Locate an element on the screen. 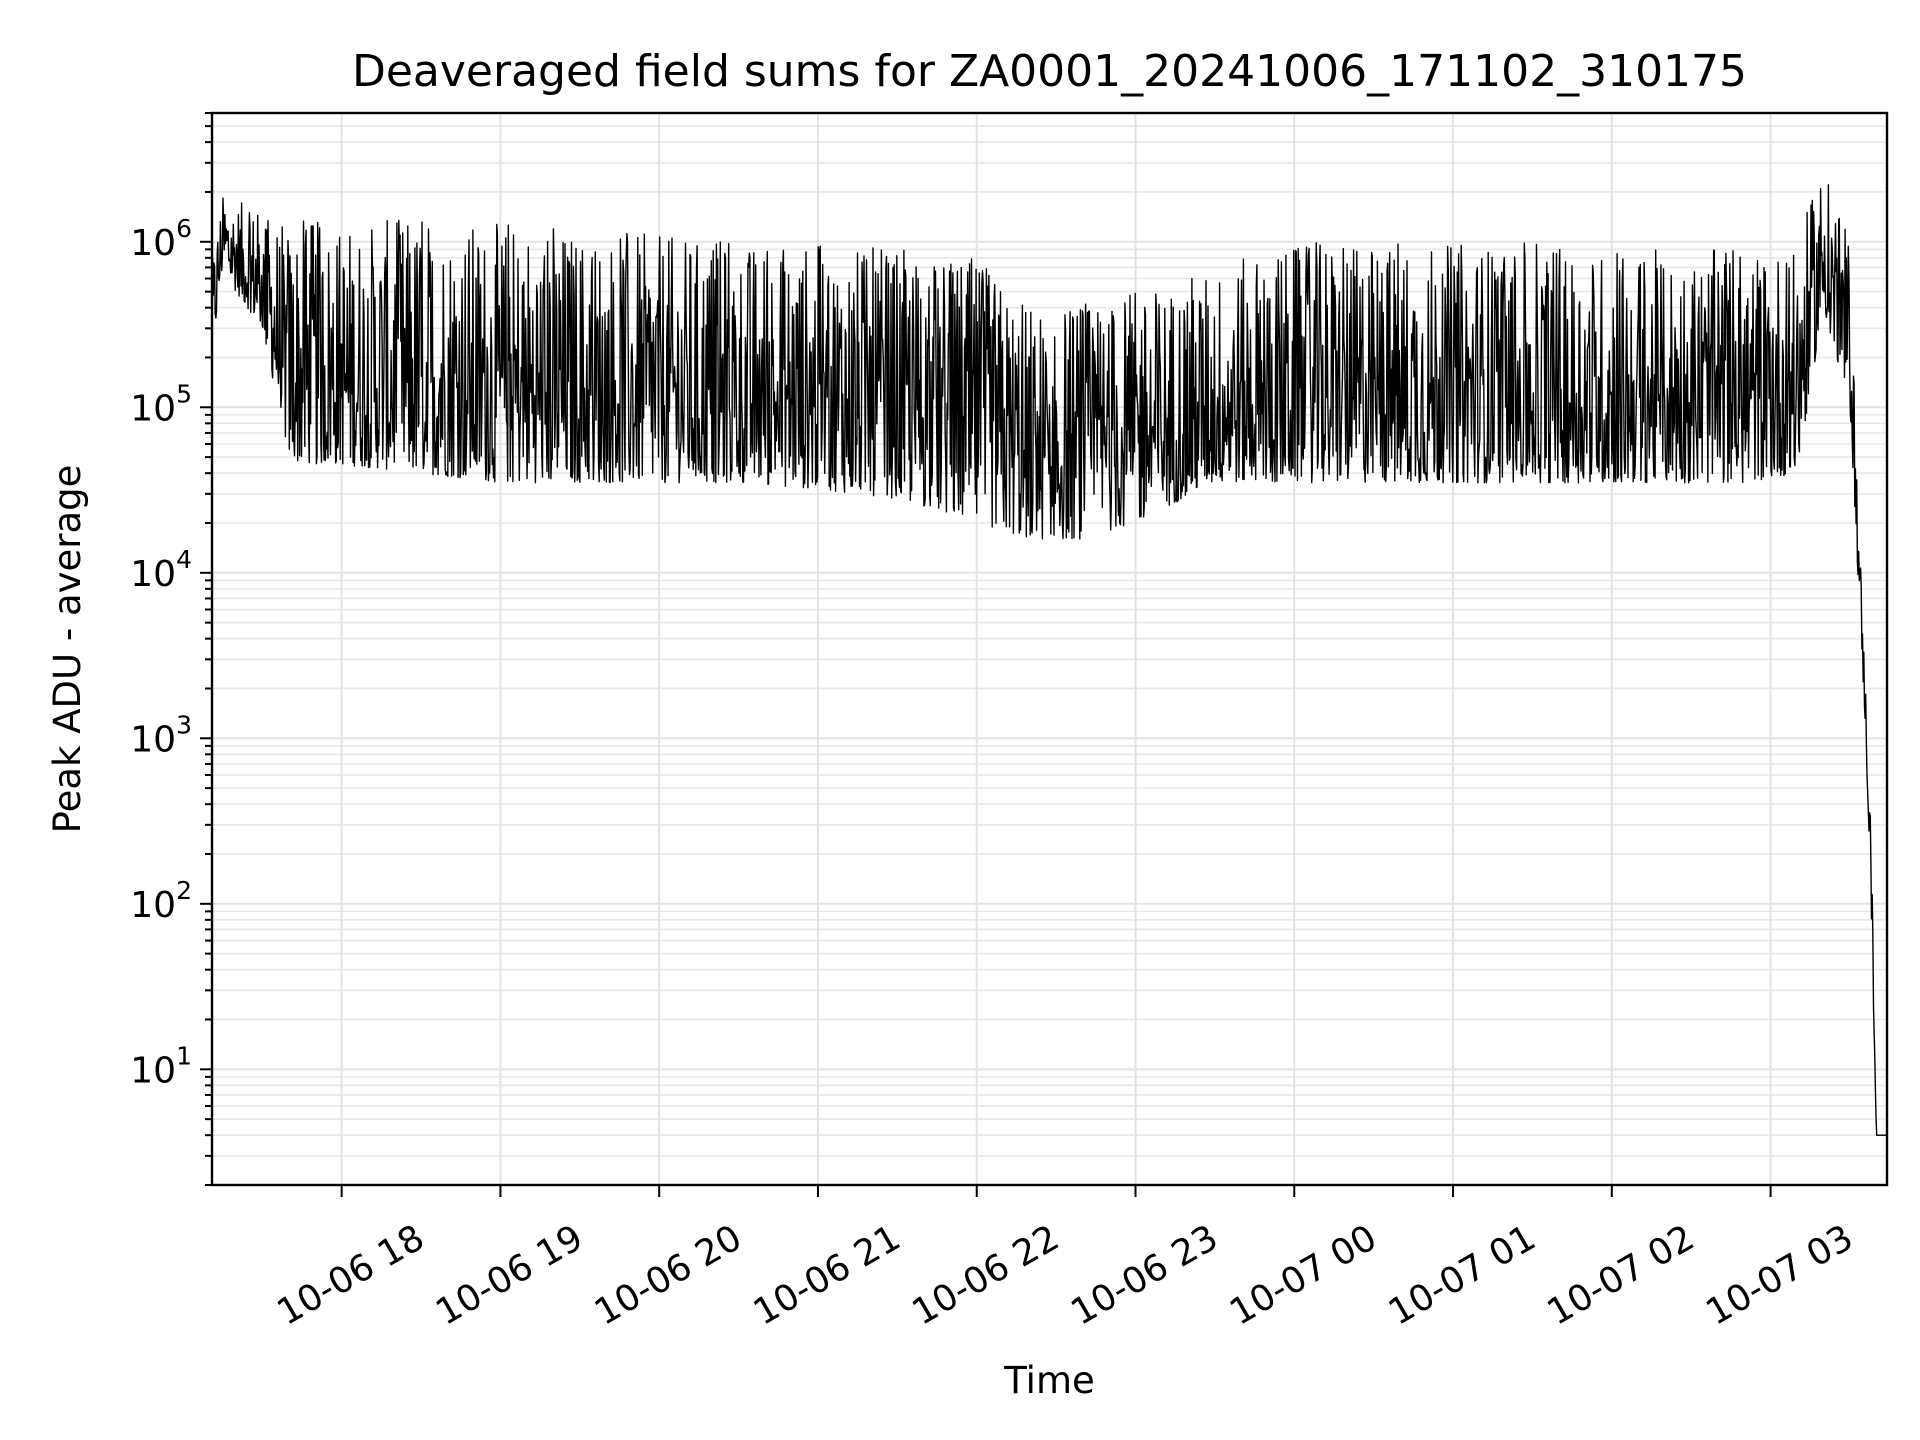 Image resolution: width=1920 pixels, height=1440 pixels. y-tick-label: 10⁶ is located at coordinates (161, 239).